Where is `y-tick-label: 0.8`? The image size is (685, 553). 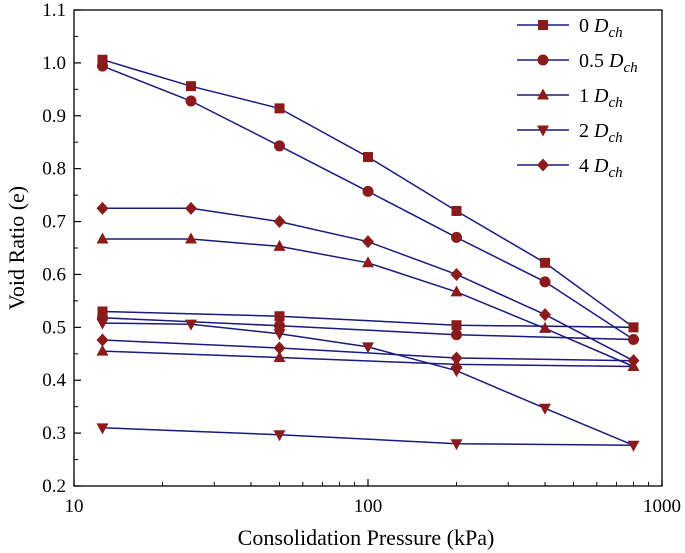
y-tick-label: 0.8 is located at coordinates (54, 169).